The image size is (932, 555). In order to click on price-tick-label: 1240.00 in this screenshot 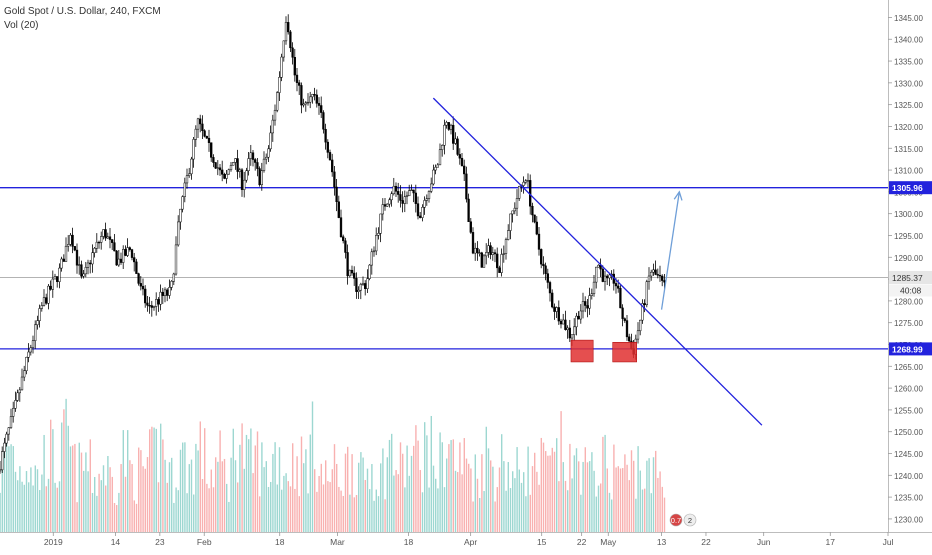, I will do `click(908, 476)`.